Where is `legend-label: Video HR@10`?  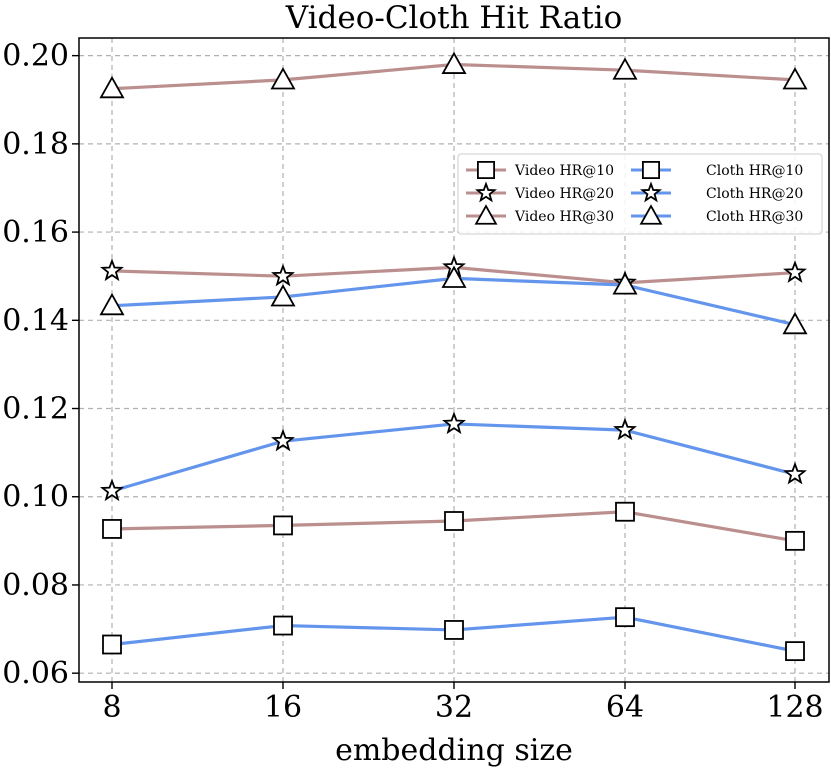 legend-label: Video HR@10 is located at coordinates (564, 171).